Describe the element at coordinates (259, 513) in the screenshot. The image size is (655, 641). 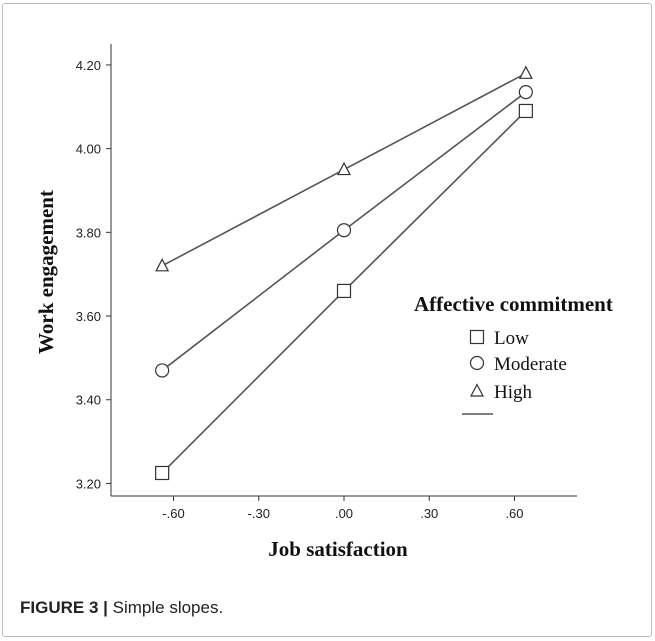
I see `x-tick-label: -.30` at that location.